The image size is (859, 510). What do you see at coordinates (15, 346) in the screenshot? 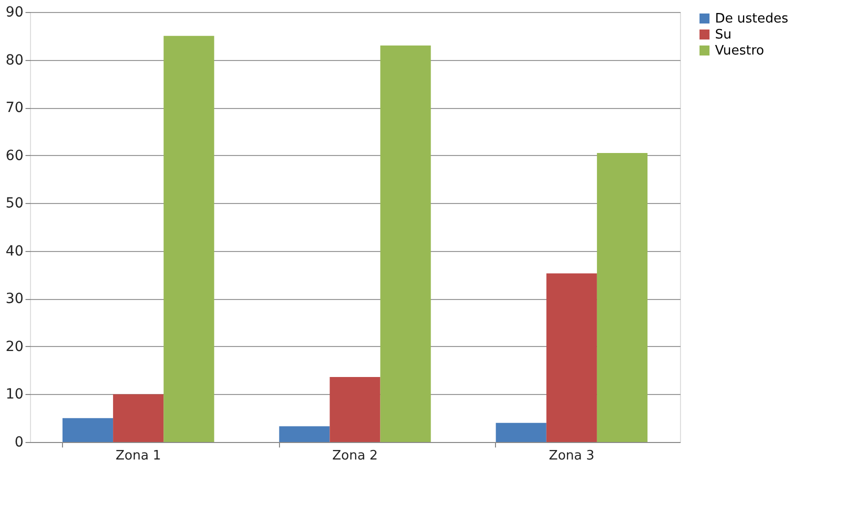
I see `y-tick-label: 20` at bounding box center [15, 346].